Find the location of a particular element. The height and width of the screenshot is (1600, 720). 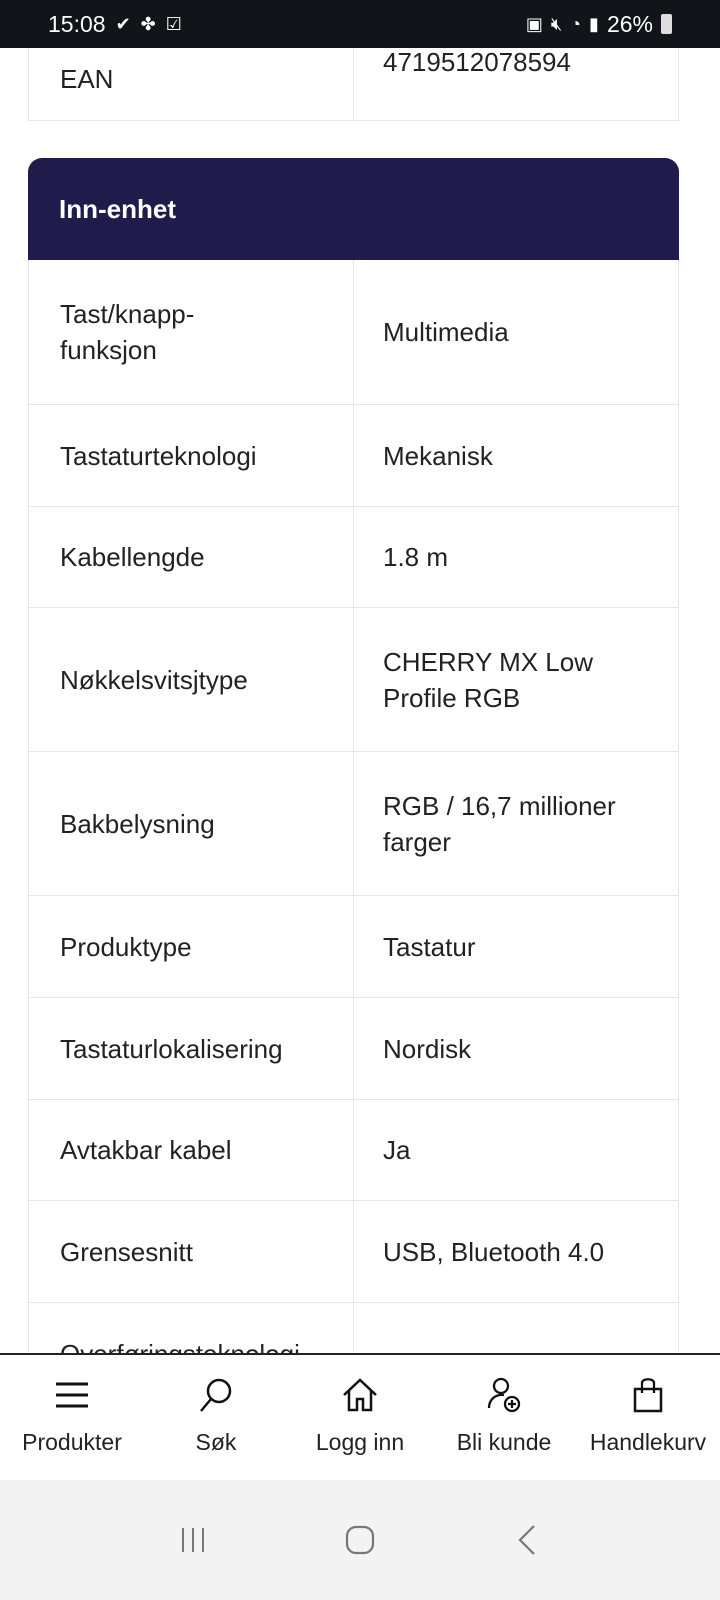

table-row: Grensesnitt USB, Bluetooth 4.0 is located at coordinates (353, 1252).